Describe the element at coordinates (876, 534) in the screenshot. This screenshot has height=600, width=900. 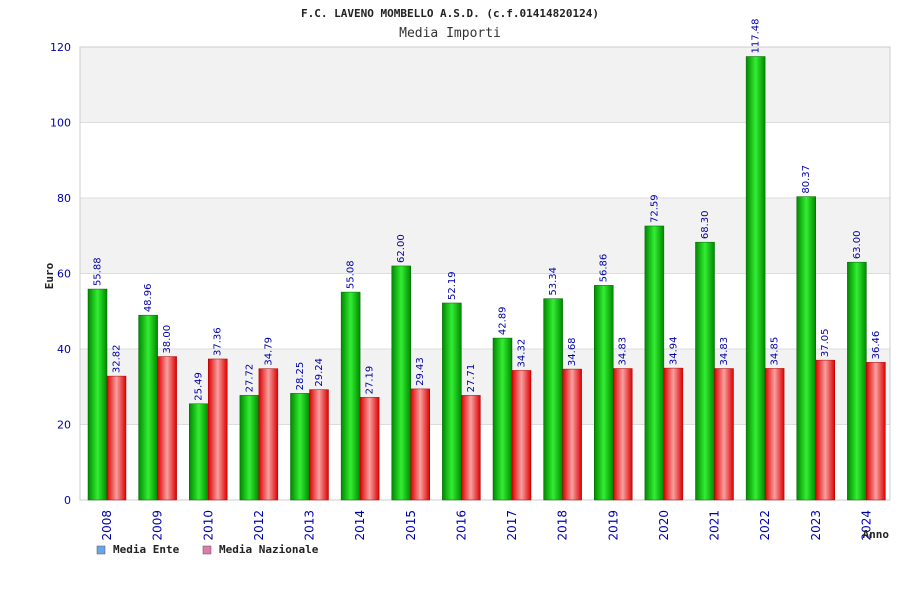
I see `x-axis-label: Anno` at that location.